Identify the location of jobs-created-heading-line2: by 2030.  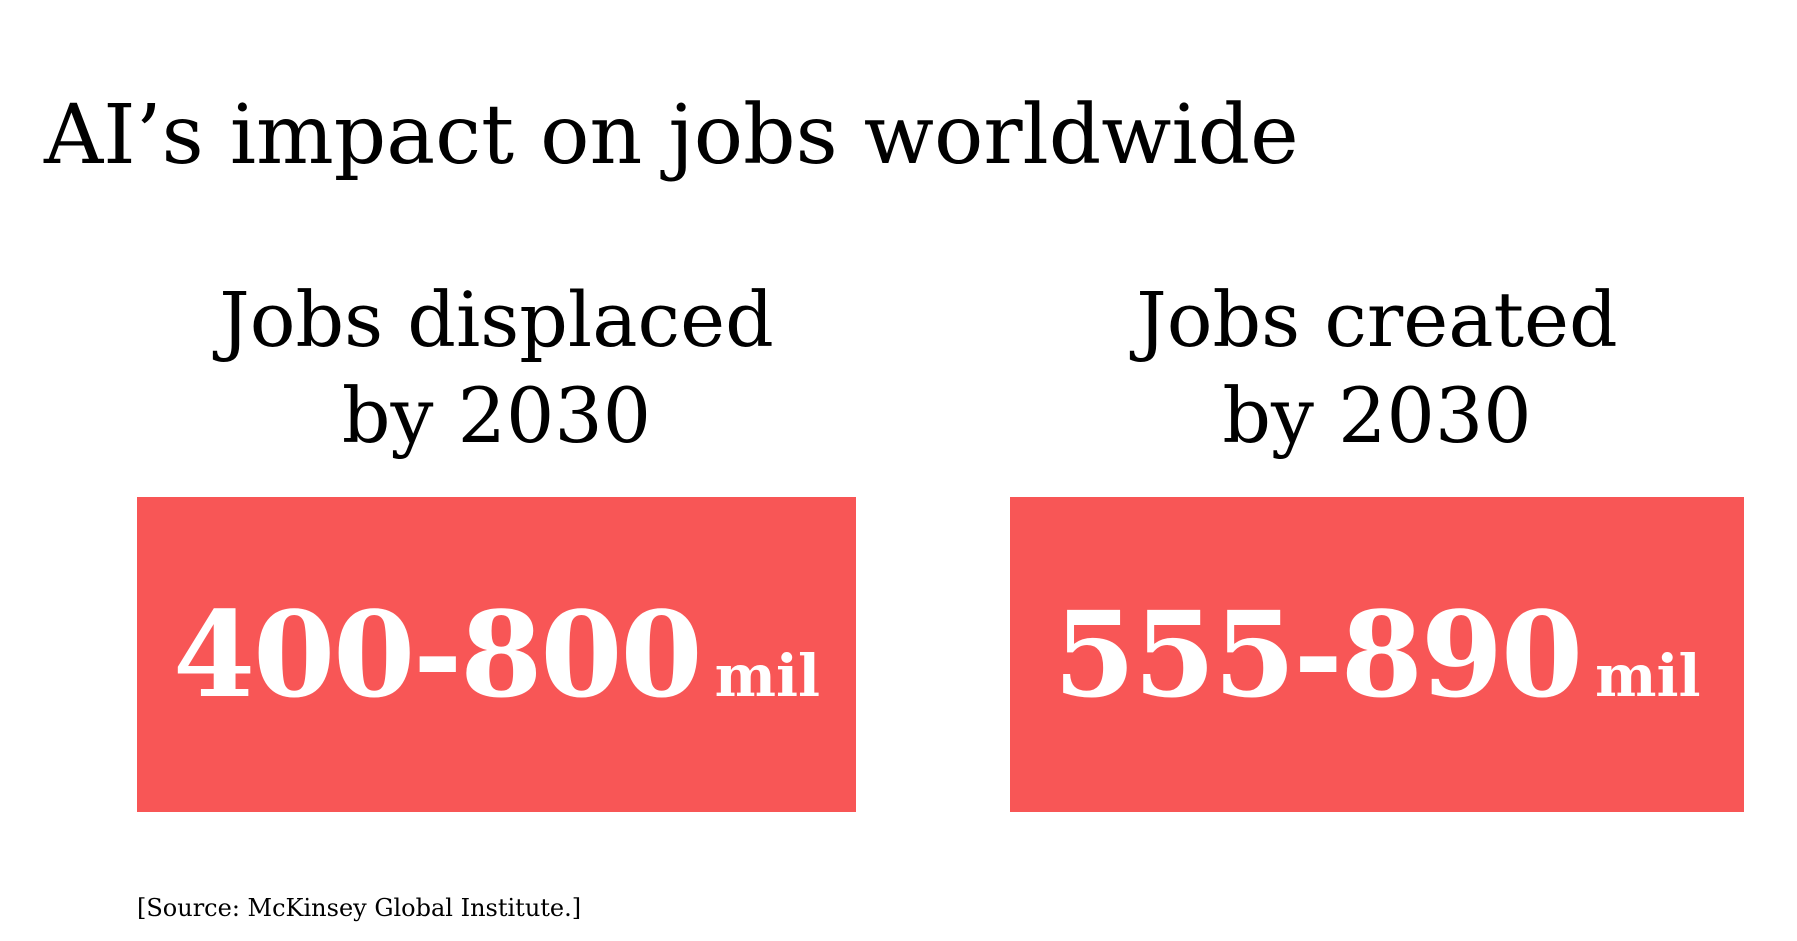
(1377, 415).